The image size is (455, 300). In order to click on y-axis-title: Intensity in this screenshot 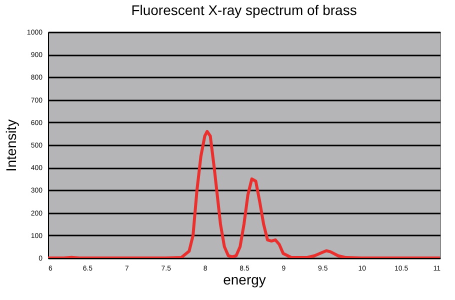, I will do `click(10, 145)`.